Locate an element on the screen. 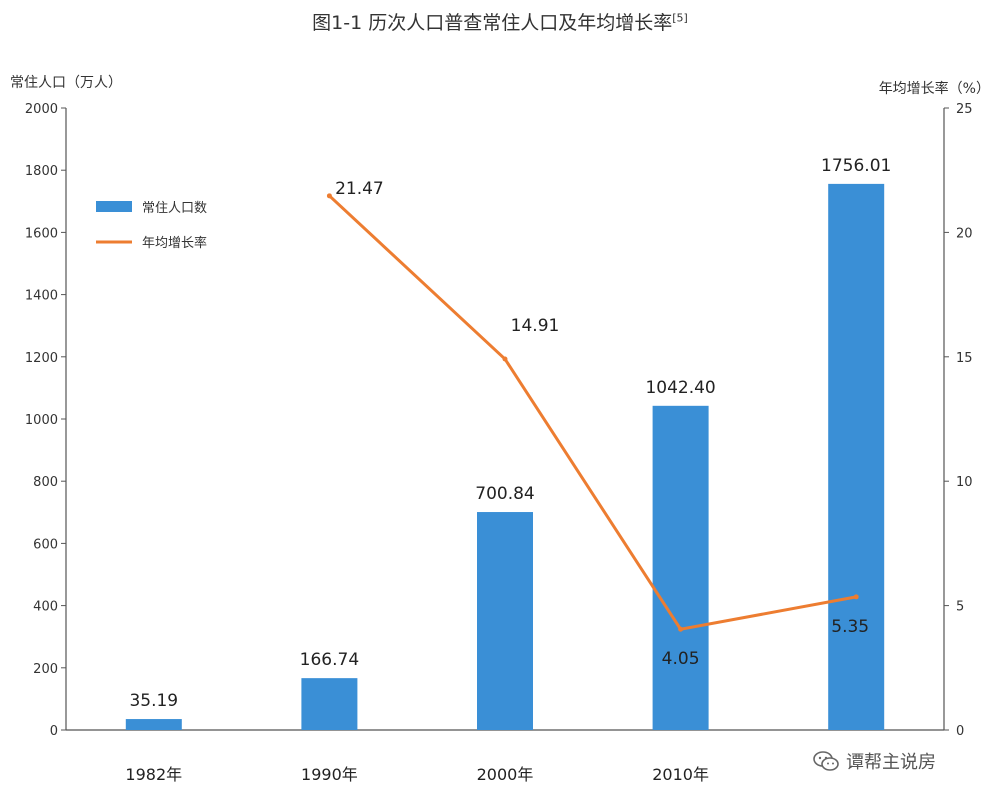  left-axis-title: 常住人口（万人） is located at coordinates (66, 83).